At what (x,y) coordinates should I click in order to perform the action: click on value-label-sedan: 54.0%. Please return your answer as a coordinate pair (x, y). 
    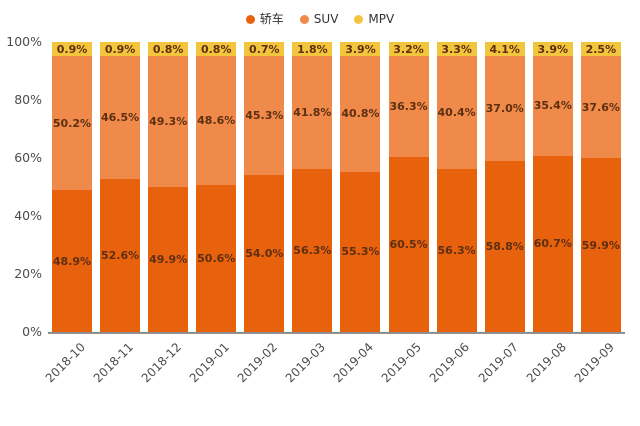
    Looking at the image, I should click on (264, 254).